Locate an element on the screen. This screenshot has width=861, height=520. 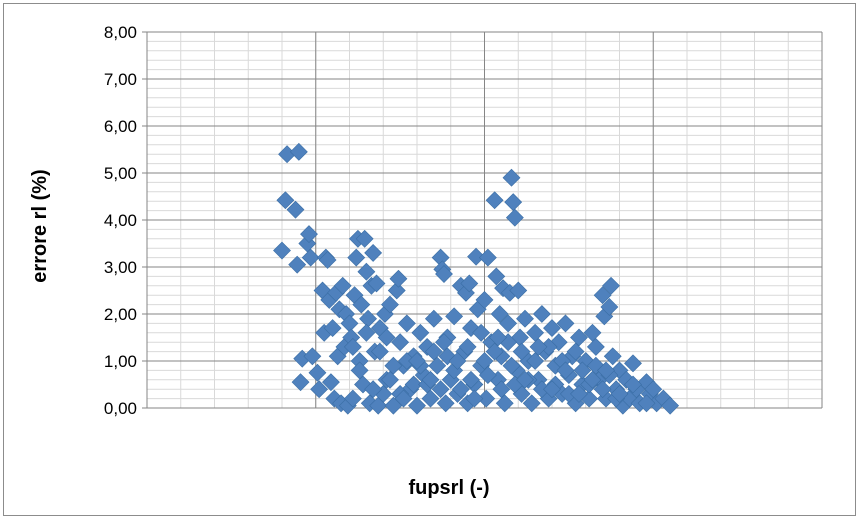
y-tick-label: 1,00 is located at coordinates (120, 361).